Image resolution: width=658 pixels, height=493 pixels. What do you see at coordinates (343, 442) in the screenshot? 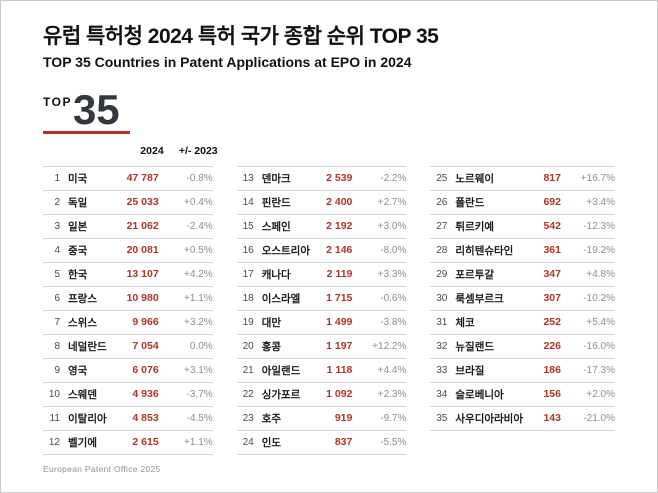
I see `applications-cell: 837` at bounding box center [343, 442].